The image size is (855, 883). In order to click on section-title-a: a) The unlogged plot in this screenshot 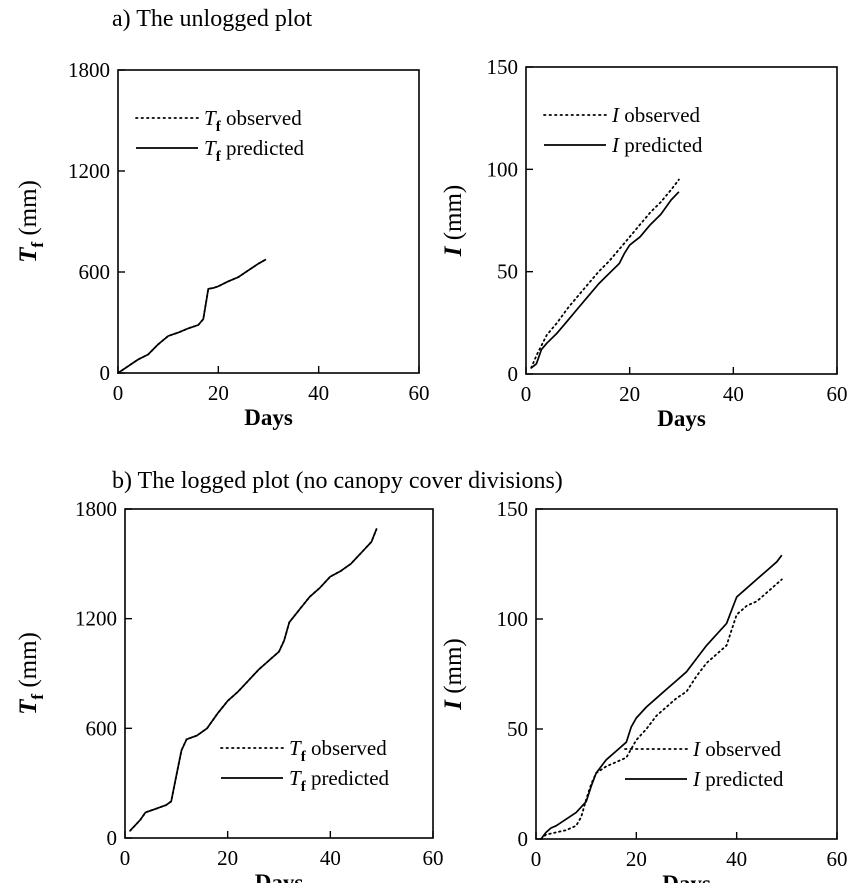, I will do `click(212, 19)`.